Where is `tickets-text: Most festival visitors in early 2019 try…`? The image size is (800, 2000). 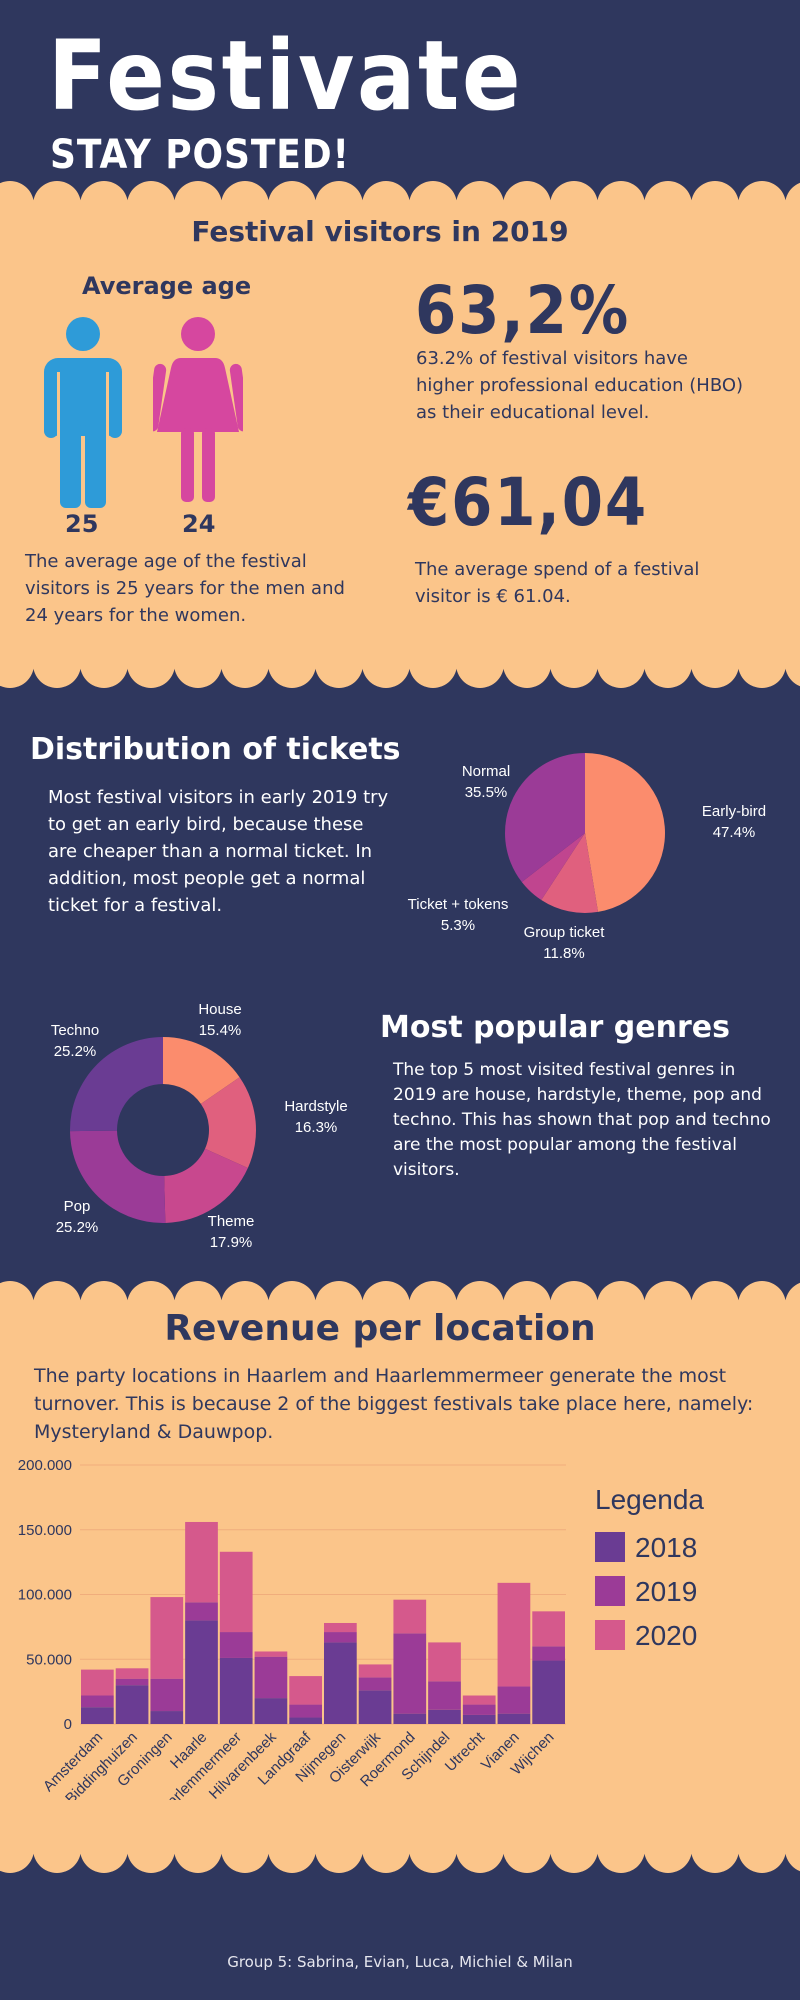 tickets-text: Most festival visitors in early 2019 try… is located at coordinates (218, 851).